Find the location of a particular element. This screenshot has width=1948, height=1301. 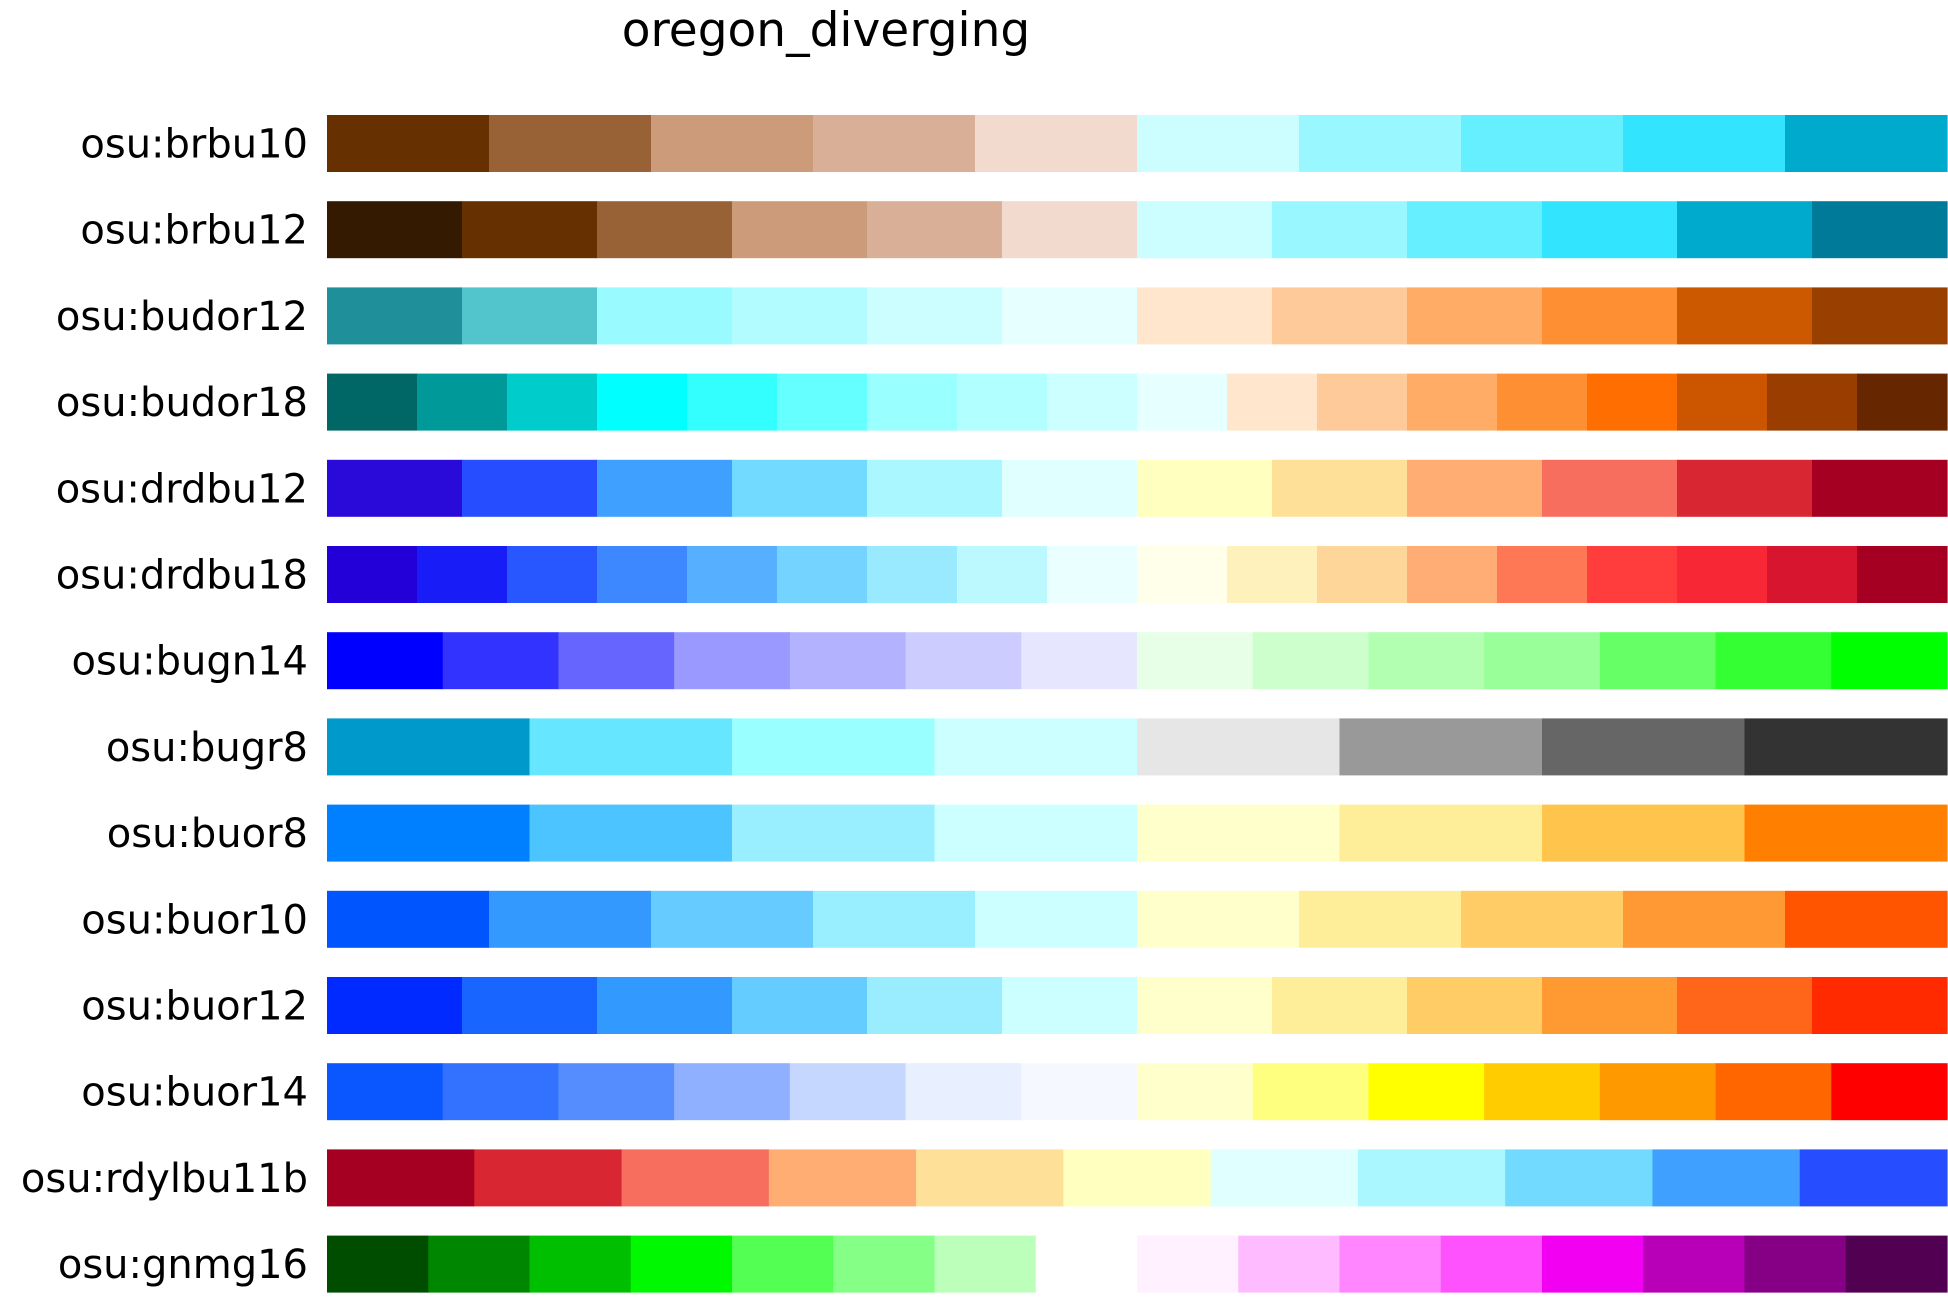

colormap-row: osu:gnmg16 is located at coordinates (1003, 1264).